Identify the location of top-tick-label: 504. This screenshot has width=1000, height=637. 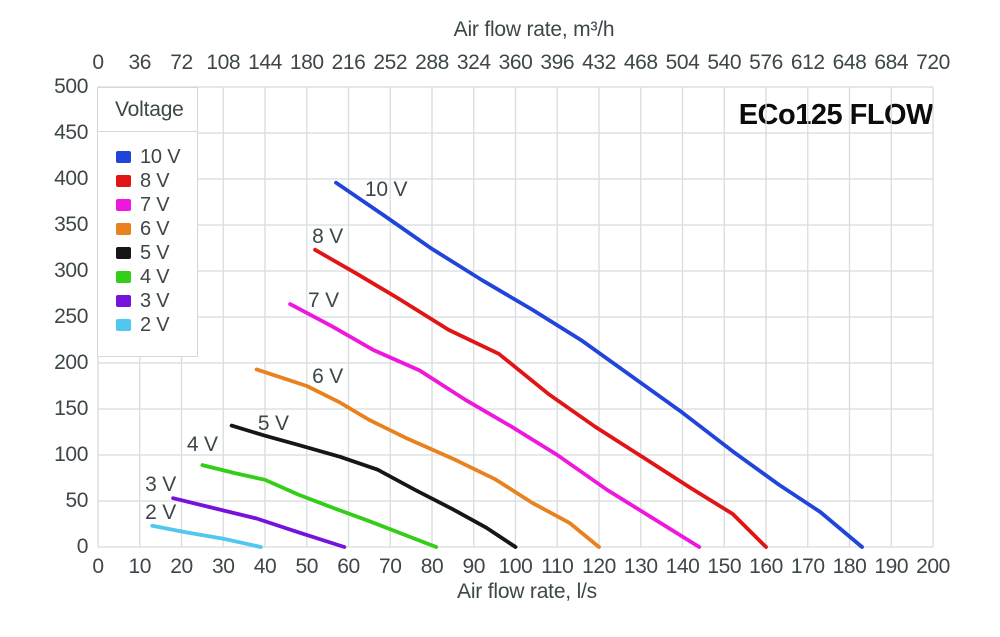
(682, 62).